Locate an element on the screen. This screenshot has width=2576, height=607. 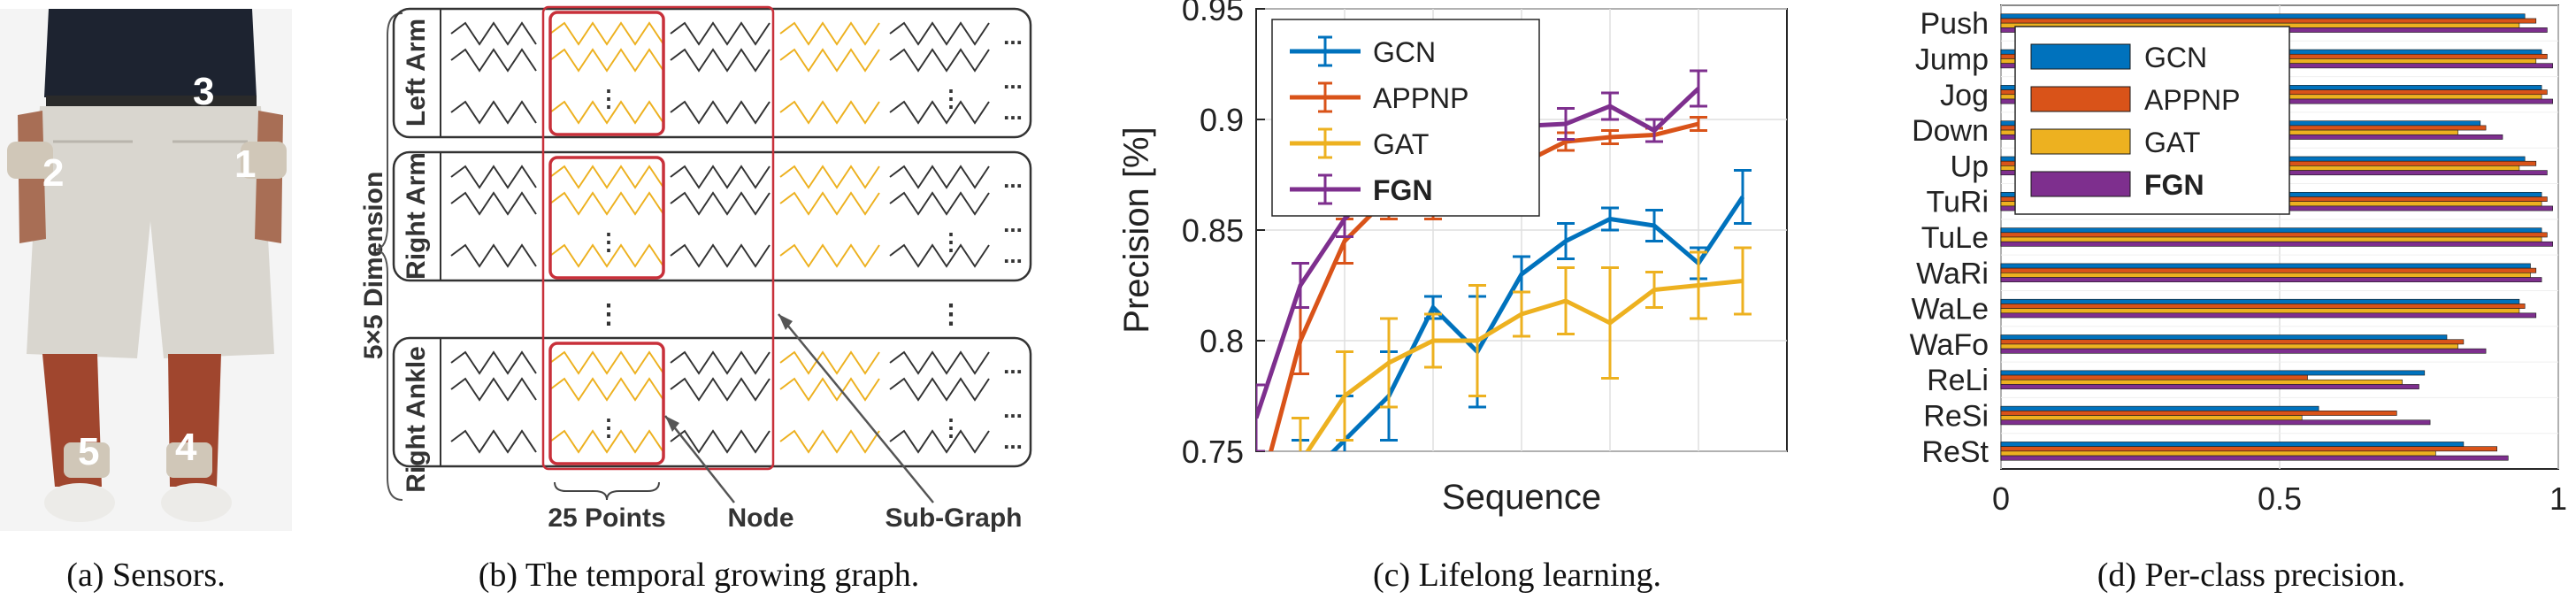
caption-b: (b) The temporal growing graph. is located at coordinates (699, 575).